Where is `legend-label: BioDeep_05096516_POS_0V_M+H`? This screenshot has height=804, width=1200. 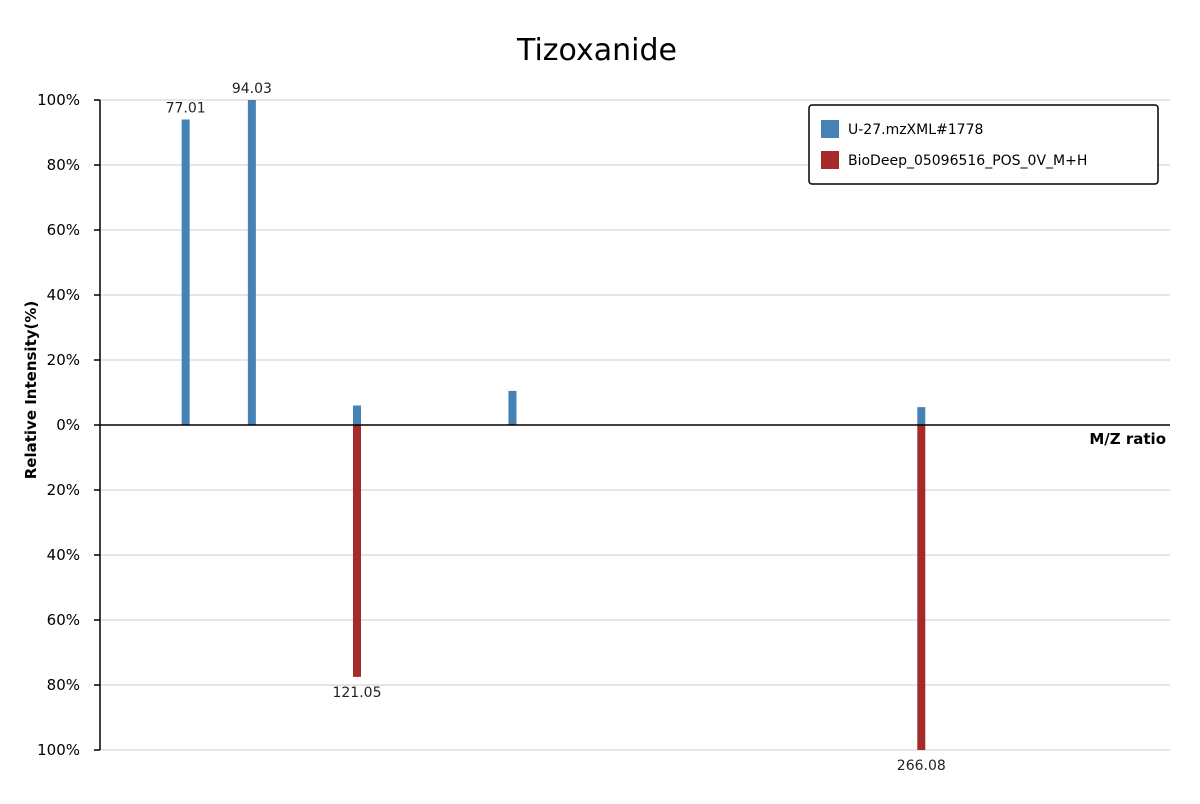 legend-label: BioDeep_05096516_POS_0V_M+H is located at coordinates (967, 161).